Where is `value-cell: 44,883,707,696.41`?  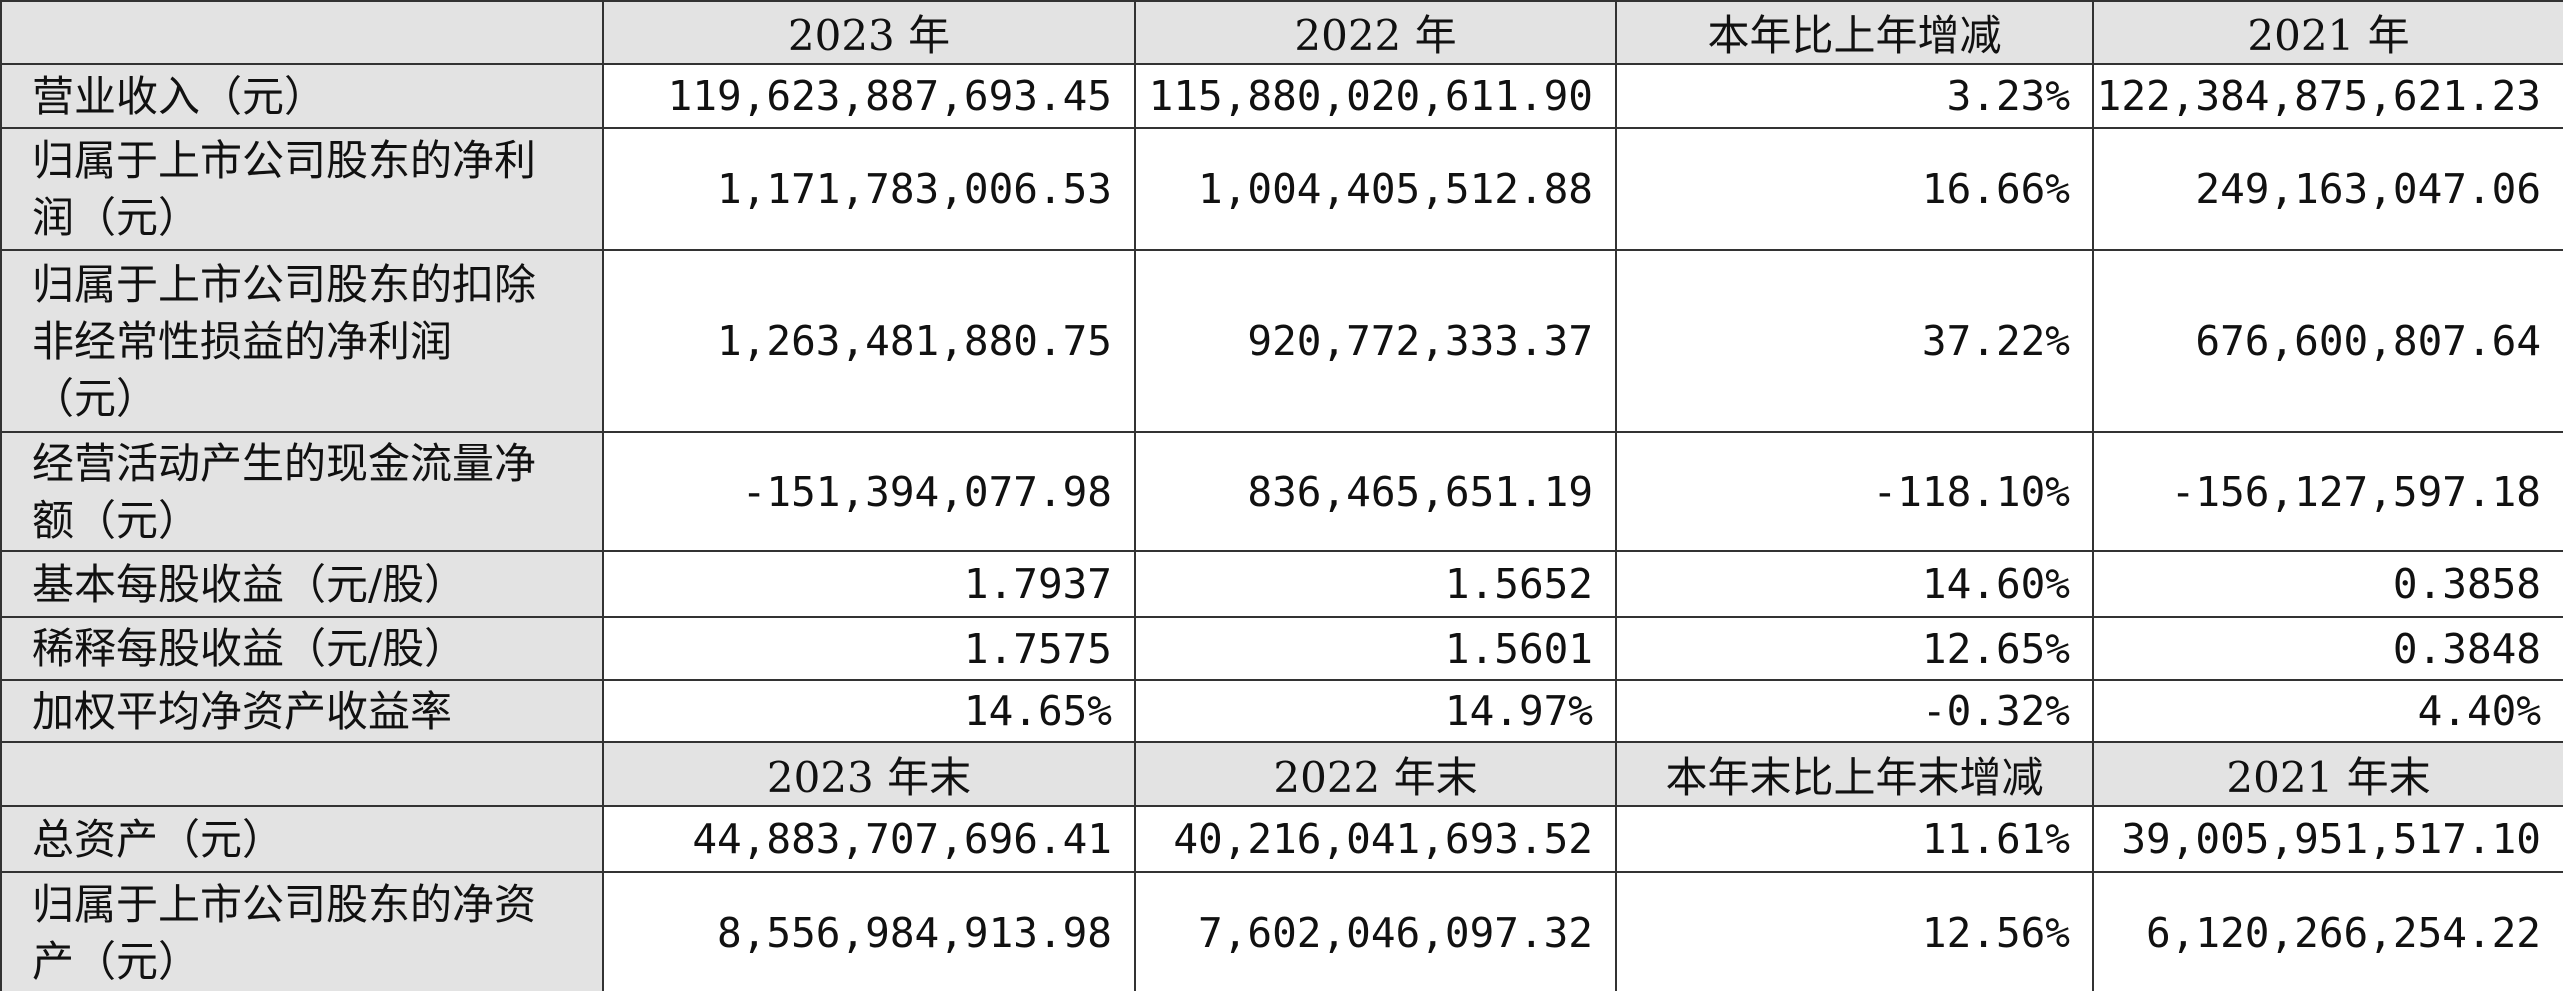
value-cell: 44,883,707,696.41 is located at coordinates (869, 839).